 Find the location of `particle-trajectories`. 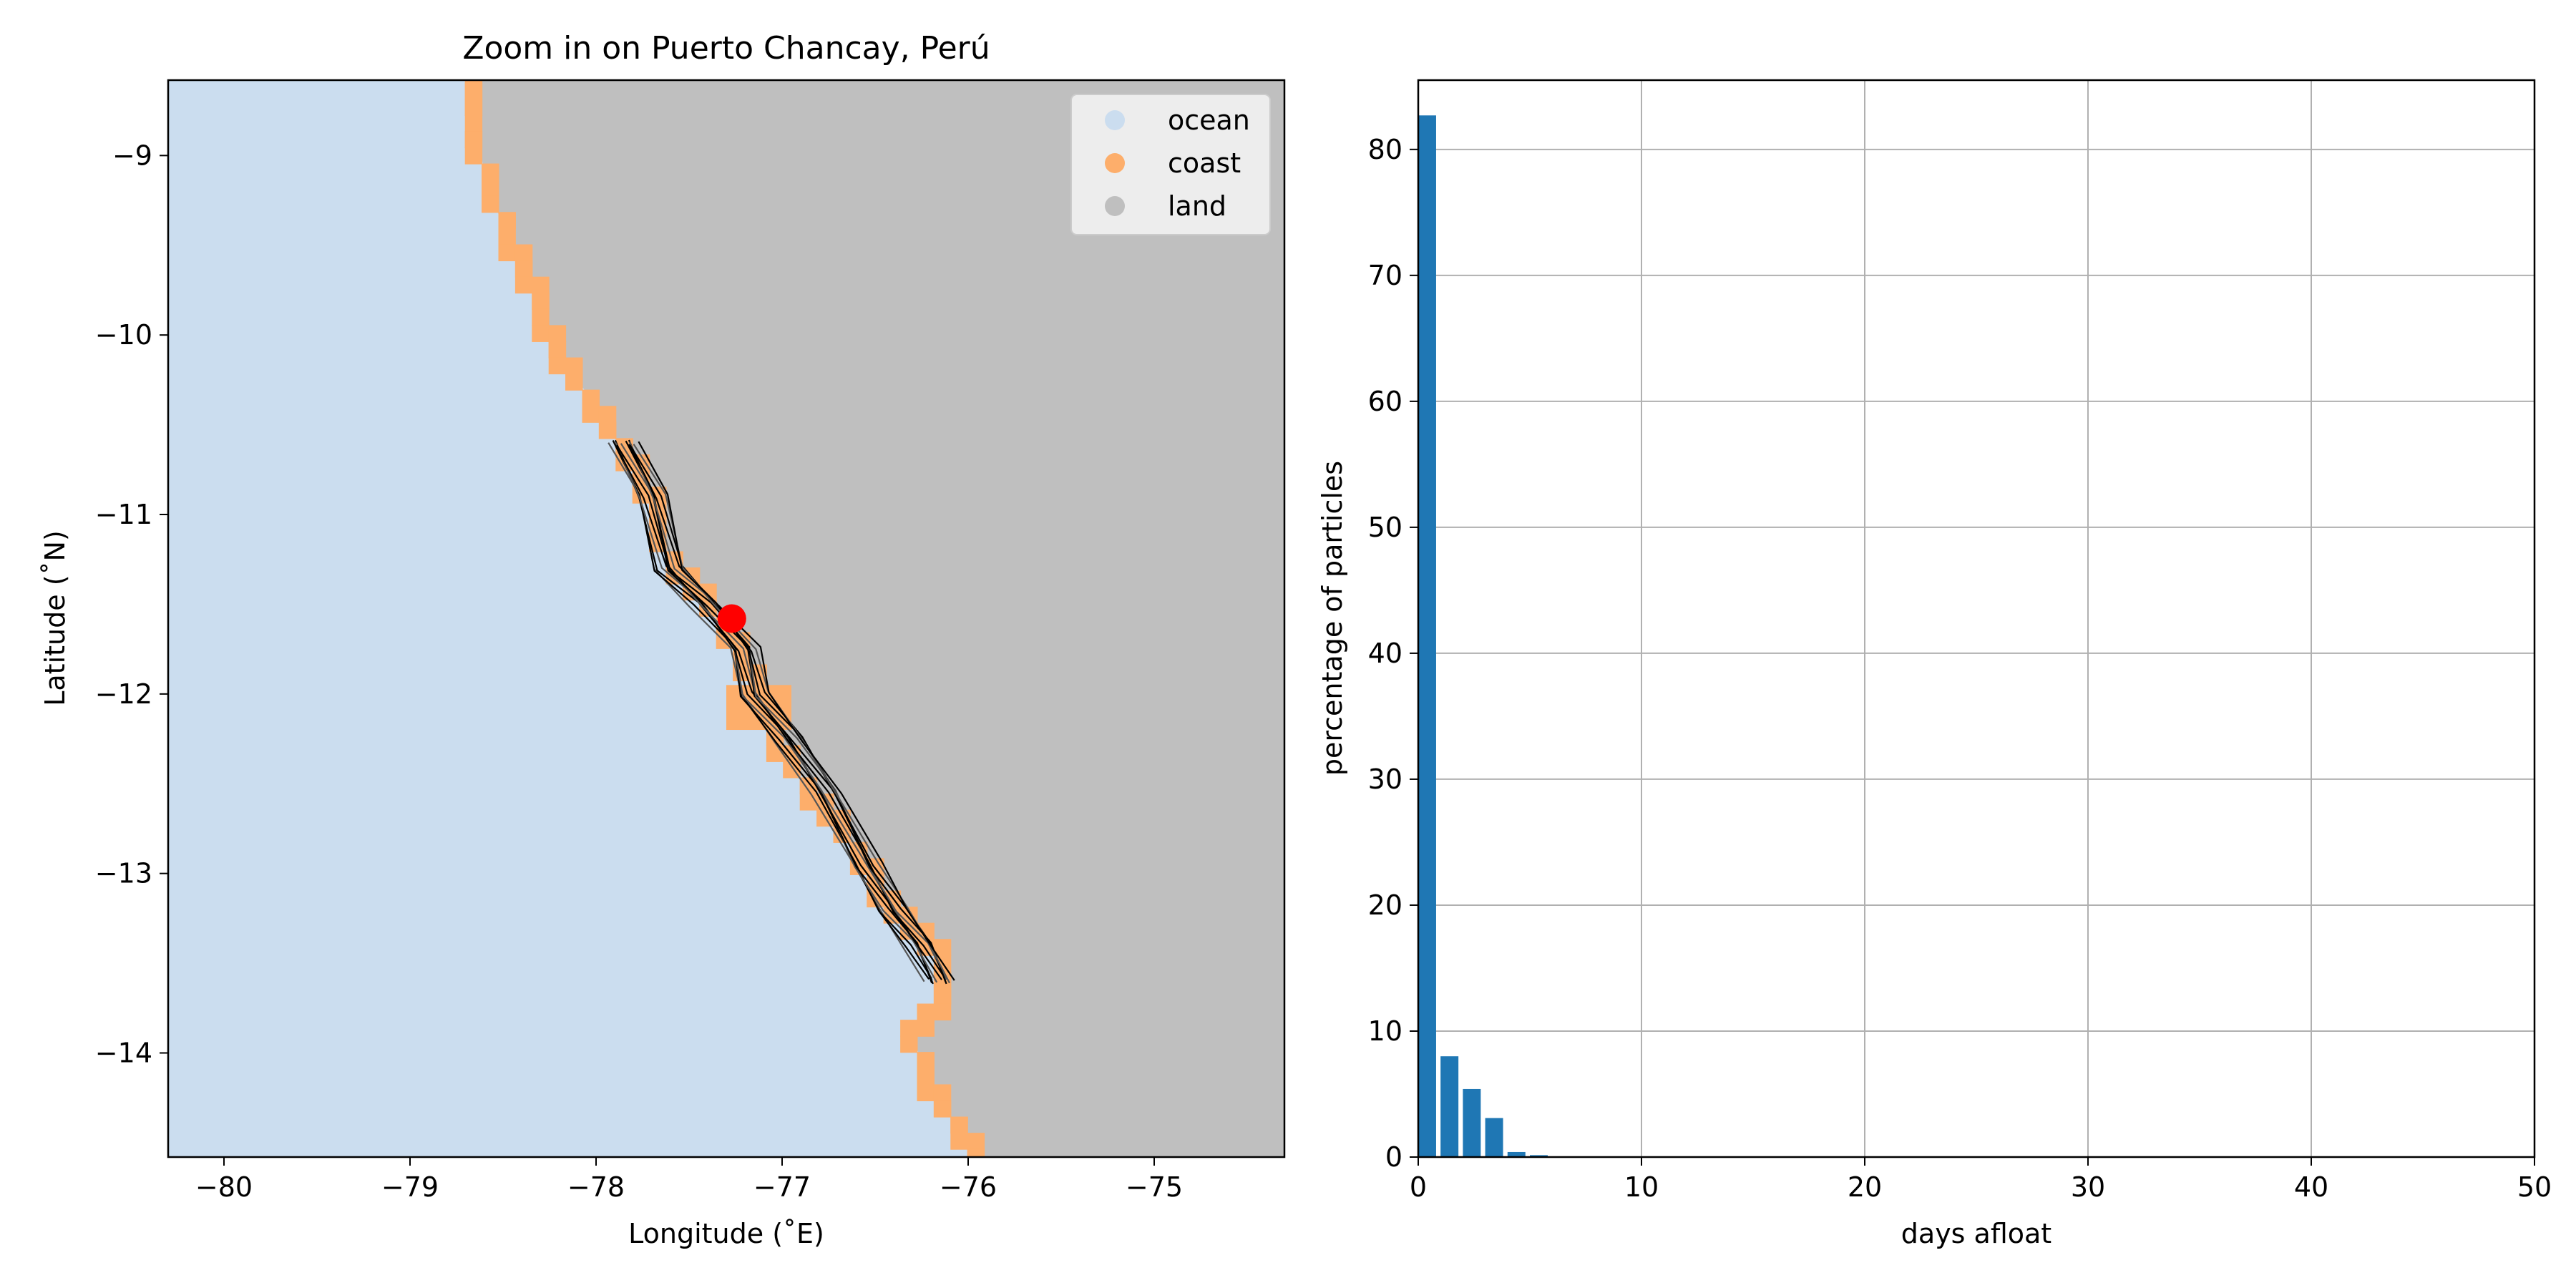

particle-trajectories is located at coordinates (781, 712).